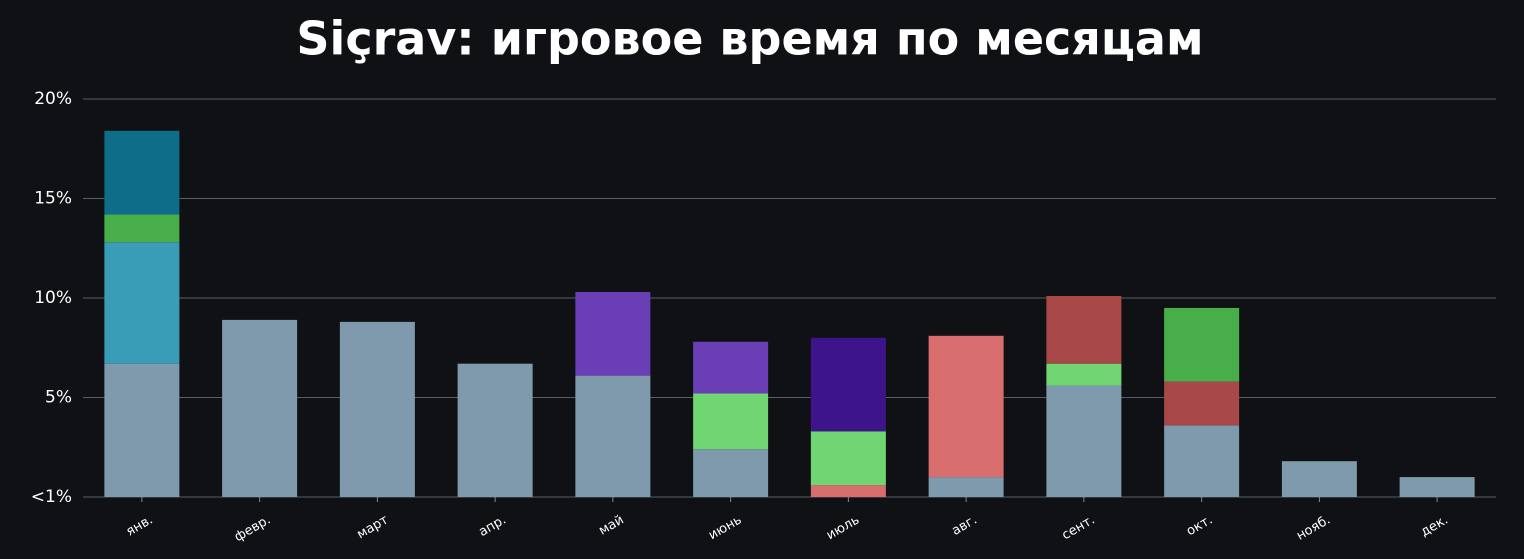 The width and height of the screenshot is (1524, 559). What do you see at coordinates (53, 99) in the screenshot?
I see `y-tick-label: 20%` at bounding box center [53, 99].